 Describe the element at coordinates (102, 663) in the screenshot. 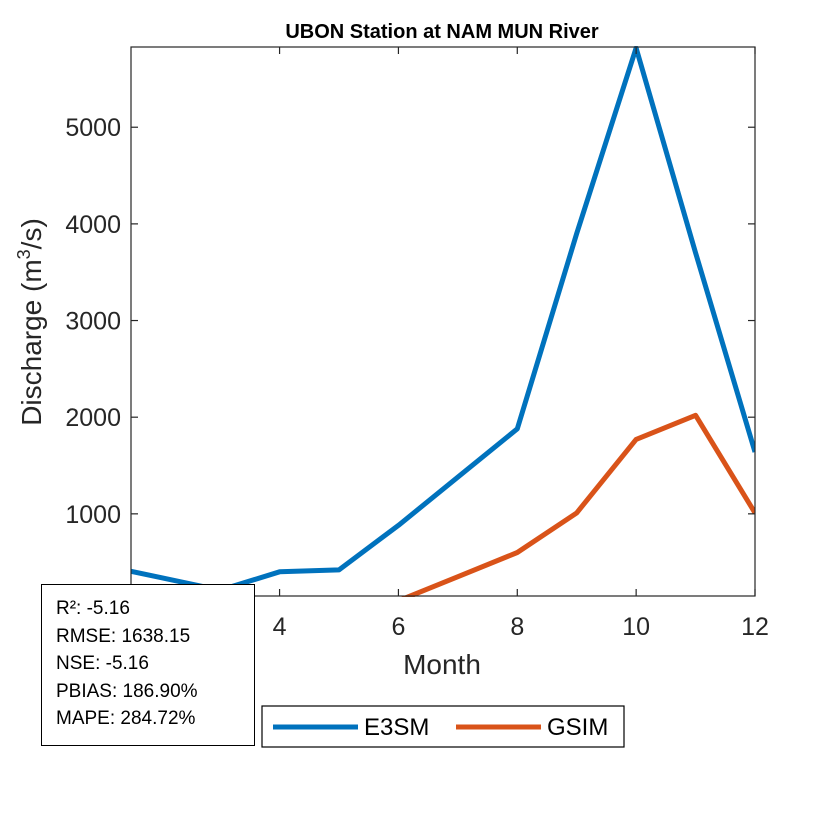

I see `stat-nse: NSE: -5.16` at that location.